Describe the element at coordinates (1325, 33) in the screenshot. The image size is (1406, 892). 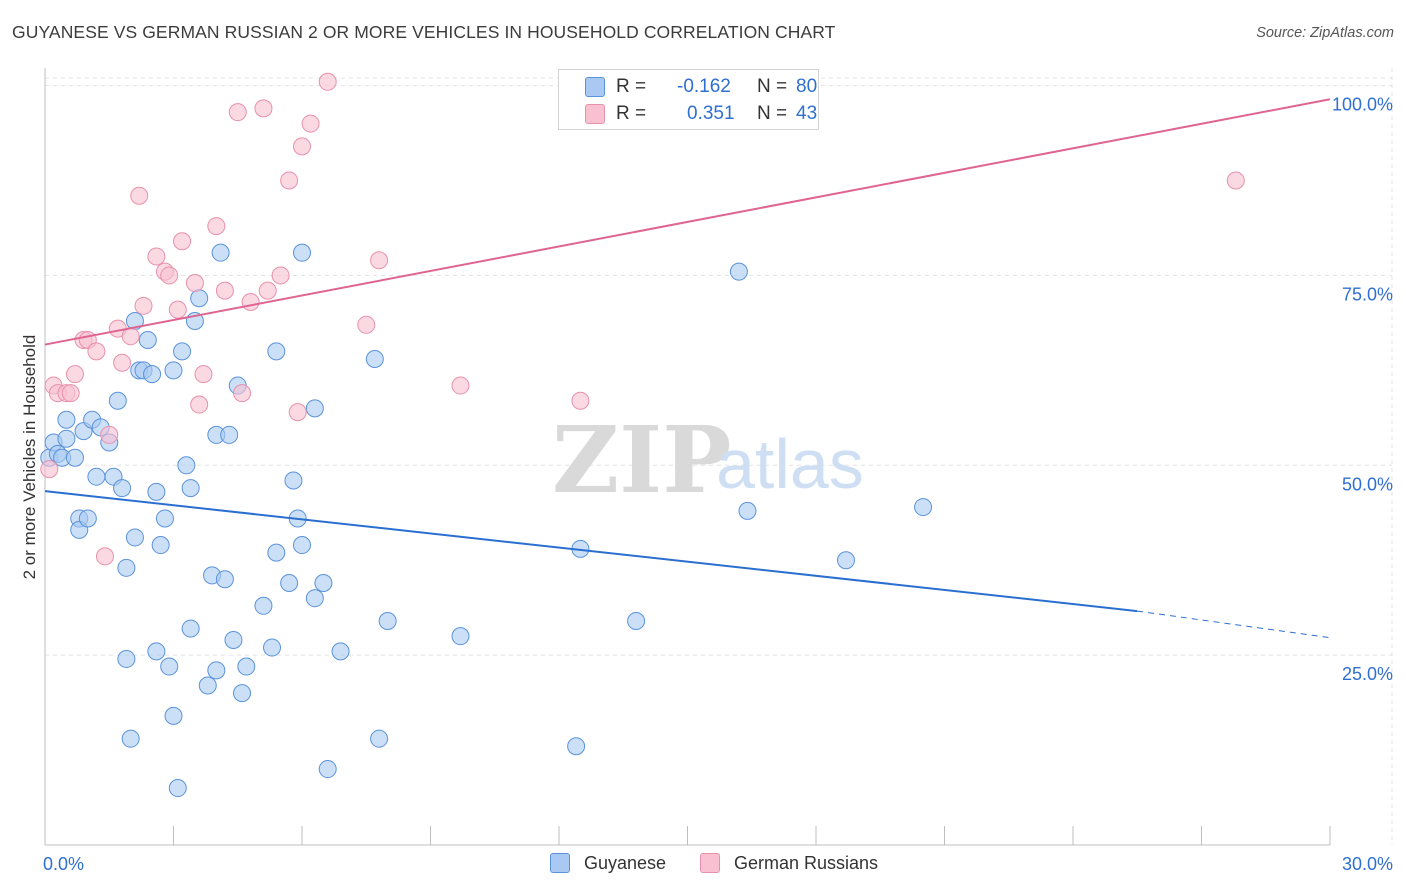
I see `source-credit: Source: ZipAtlas.com` at that location.